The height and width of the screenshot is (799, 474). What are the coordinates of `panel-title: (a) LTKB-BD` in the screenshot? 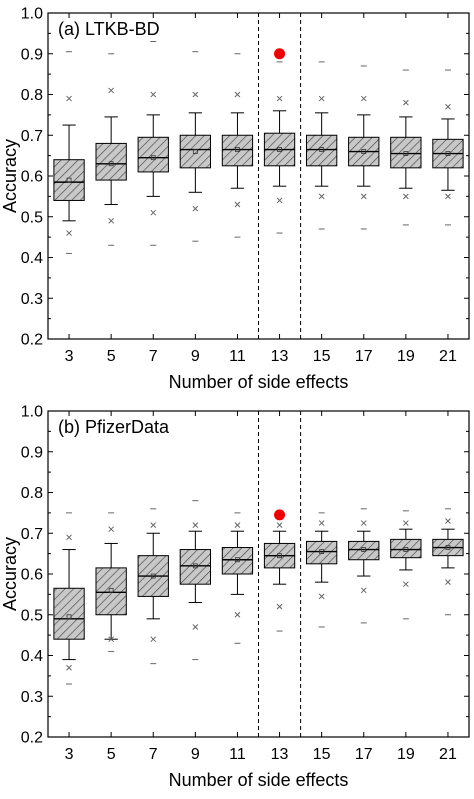 It's located at (109, 29).